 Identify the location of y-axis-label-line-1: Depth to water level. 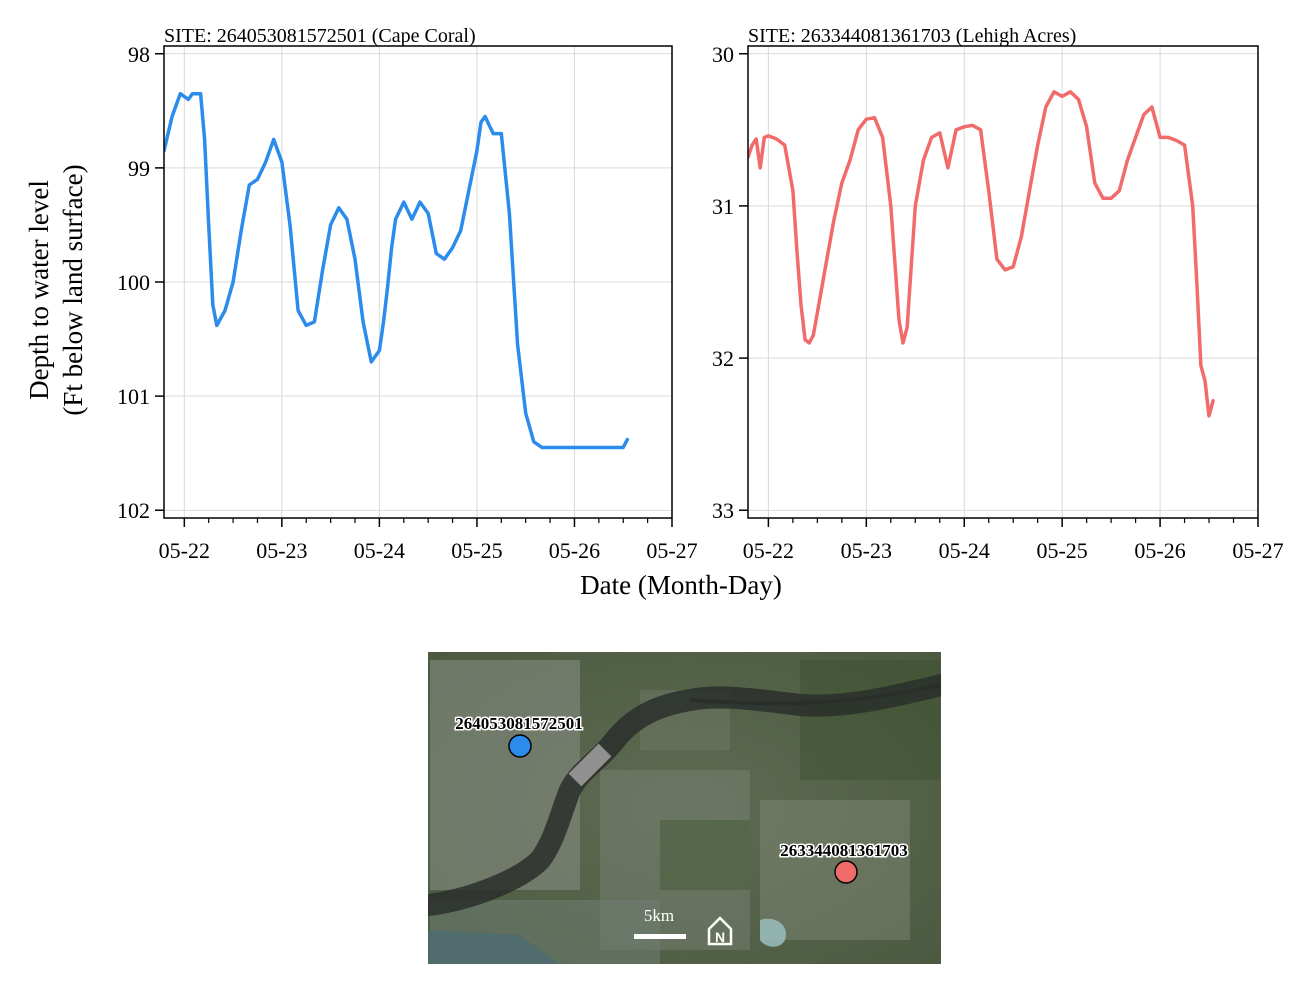
(39, 290).